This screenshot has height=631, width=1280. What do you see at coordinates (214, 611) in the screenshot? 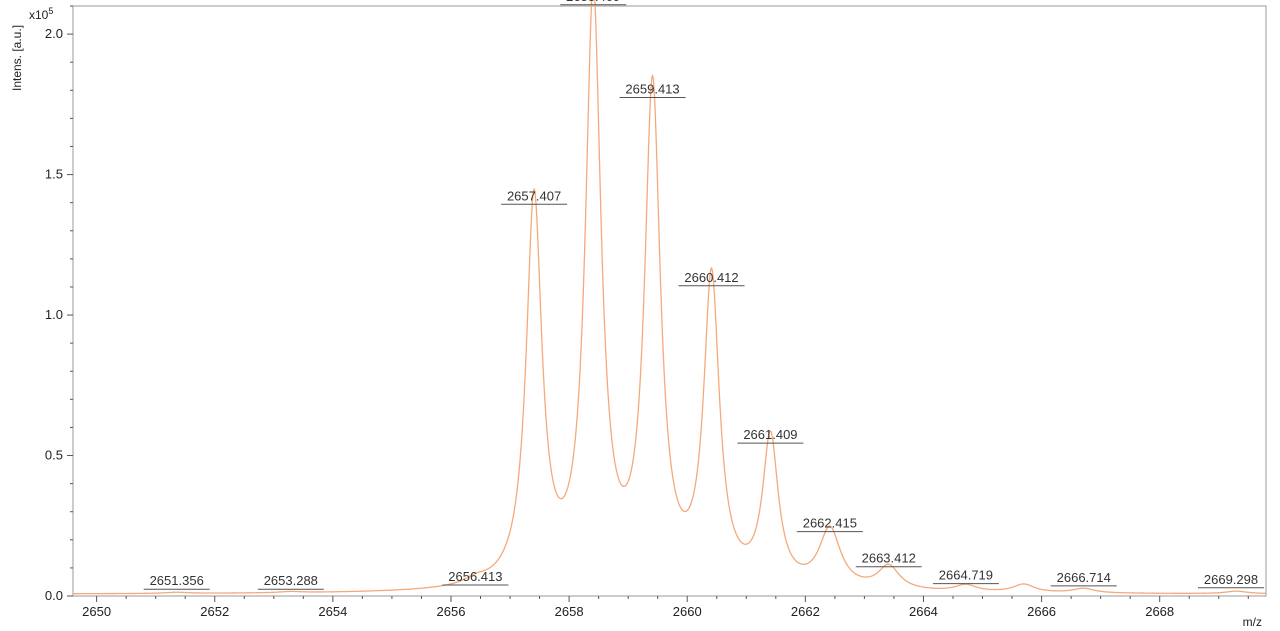
I see `x-tick-label: 2652` at bounding box center [214, 611].